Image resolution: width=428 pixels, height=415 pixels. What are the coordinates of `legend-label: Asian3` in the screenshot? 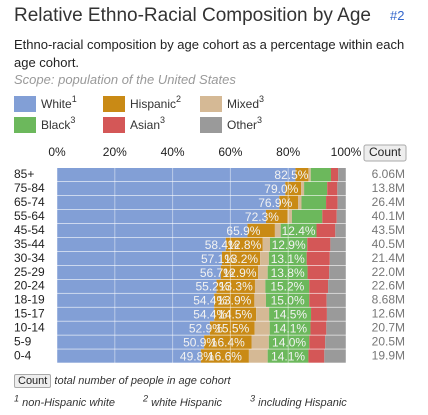 It's located at (147, 123).